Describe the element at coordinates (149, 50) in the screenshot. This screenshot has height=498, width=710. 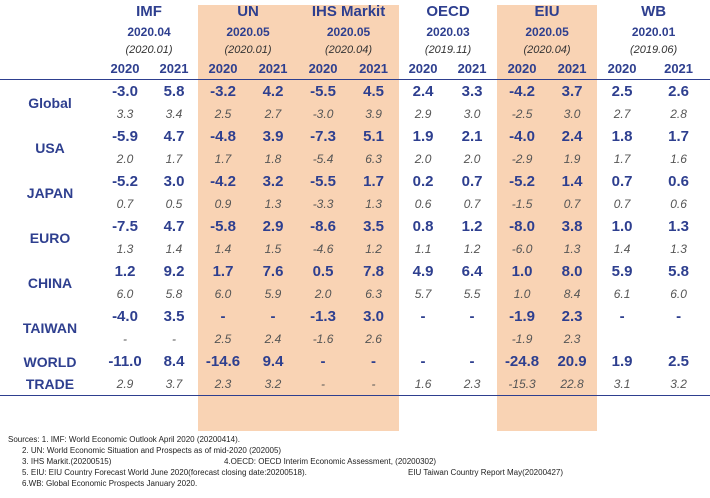
I see `original-date: (2020.01)` at that location.